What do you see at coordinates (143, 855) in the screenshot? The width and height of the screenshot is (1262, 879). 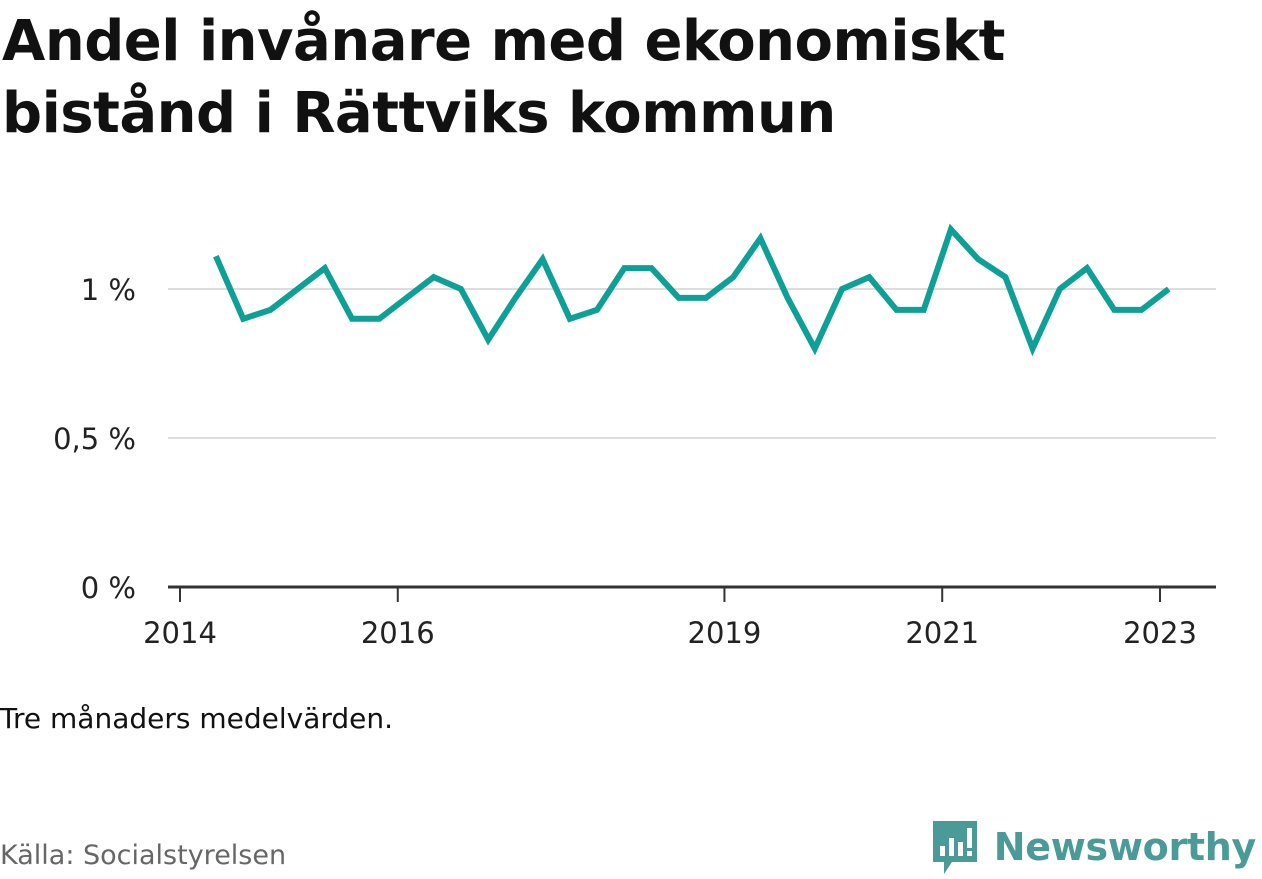 I see `source-text: Källa: Socialstyrelsen` at bounding box center [143, 855].